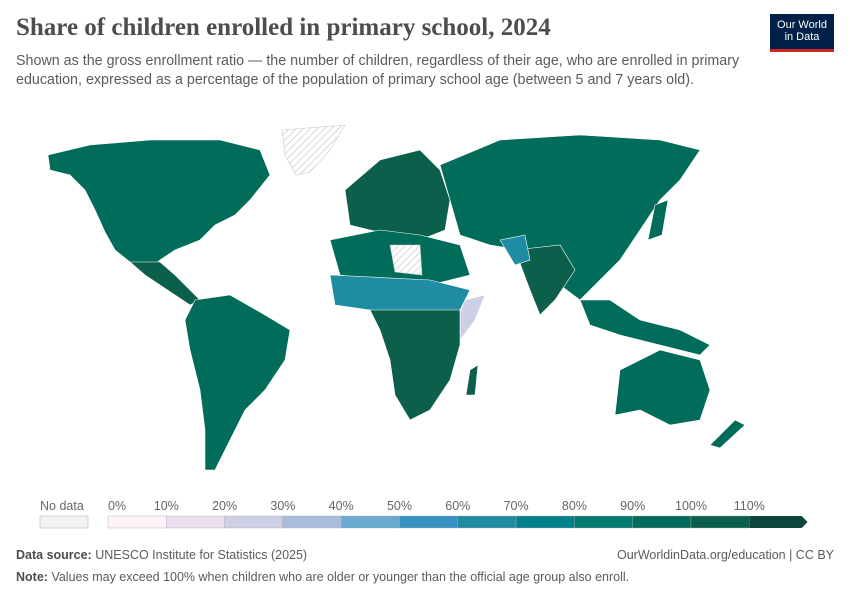 The width and height of the screenshot is (850, 600). What do you see at coordinates (397, 195) in the screenshot?
I see `region-europe` at bounding box center [397, 195].